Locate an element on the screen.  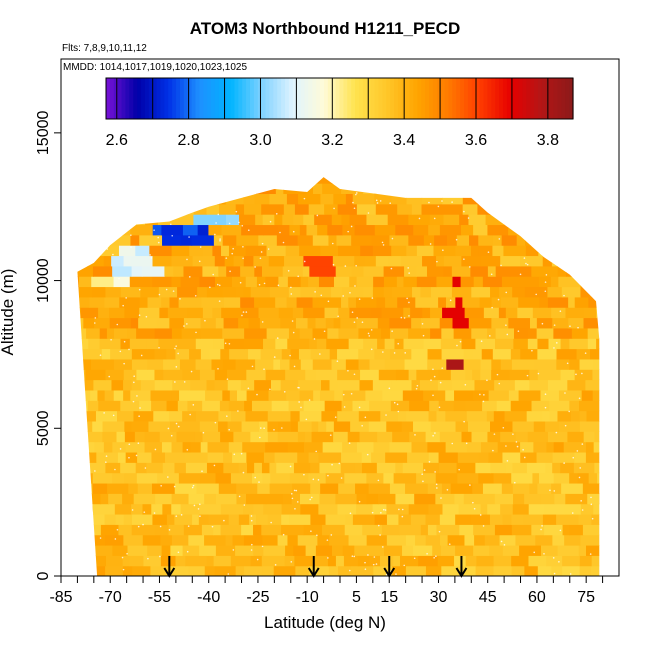
colorbar-tick-label: 3.6 is located at coordinates (476, 140).